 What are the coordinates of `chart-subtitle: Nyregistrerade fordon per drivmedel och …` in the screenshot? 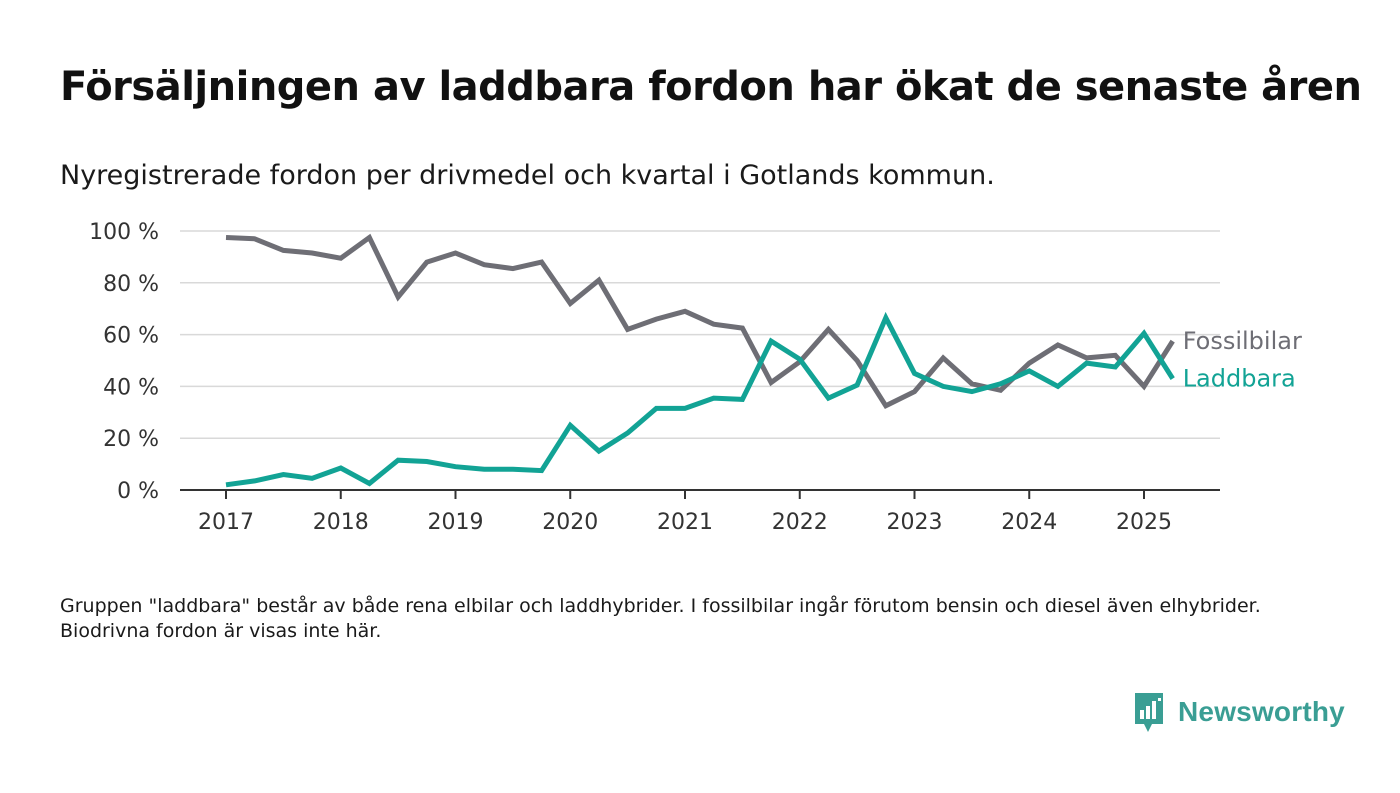 It's located at (527, 175).